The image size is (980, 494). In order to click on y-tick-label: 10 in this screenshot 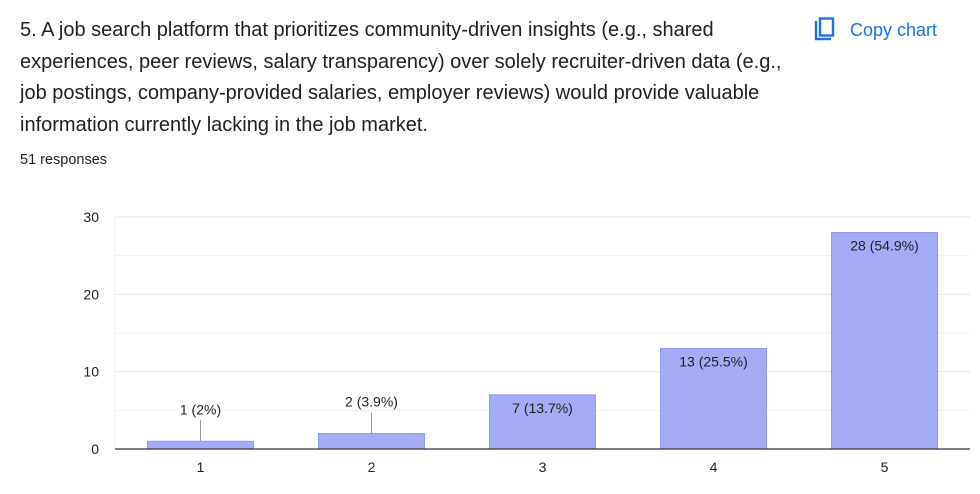, I will do `click(91, 372)`.